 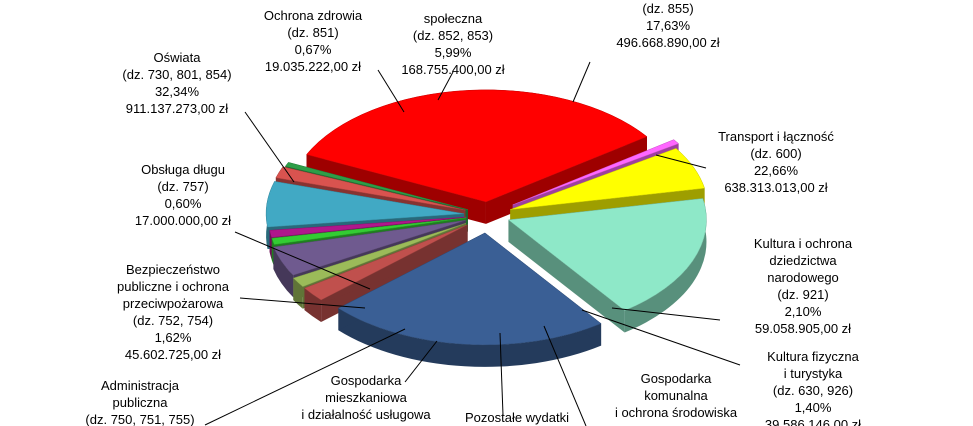 What do you see at coordinates (183, 169) in the screenshot?
I see `slice-label-line: Obsługa długu` at bounding box center [183, 169].